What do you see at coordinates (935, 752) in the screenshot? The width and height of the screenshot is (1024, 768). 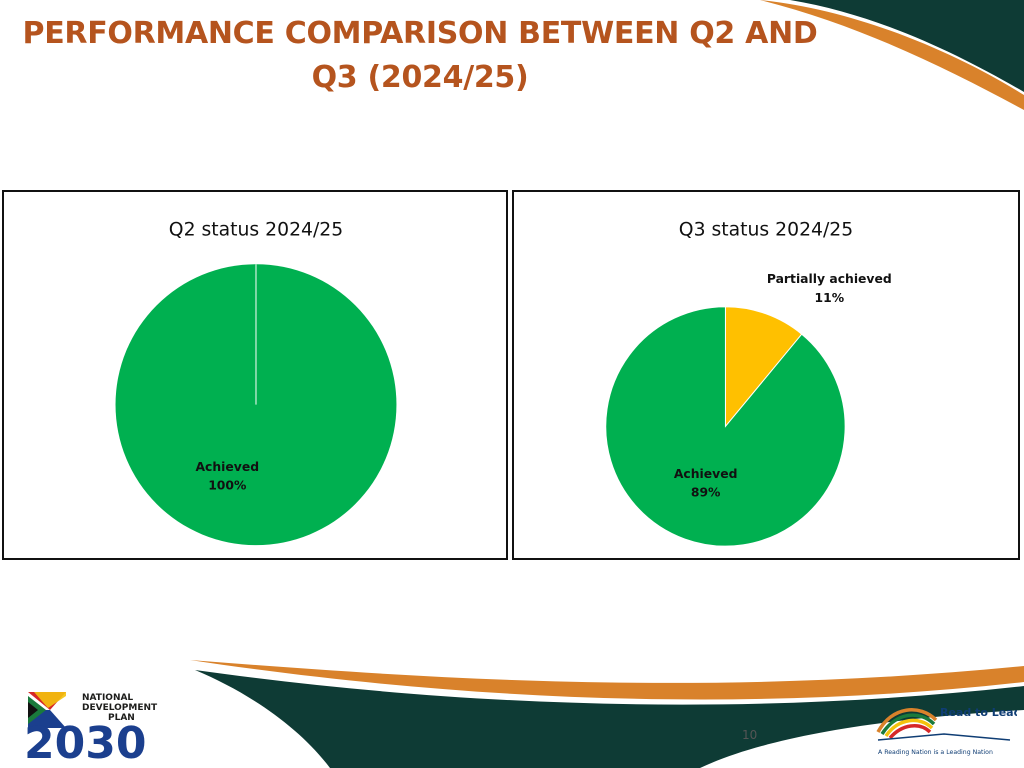 I see `read-to-lead-tagline: A Reading Nation is a Leading Nation` at bounding box center [935, 752].